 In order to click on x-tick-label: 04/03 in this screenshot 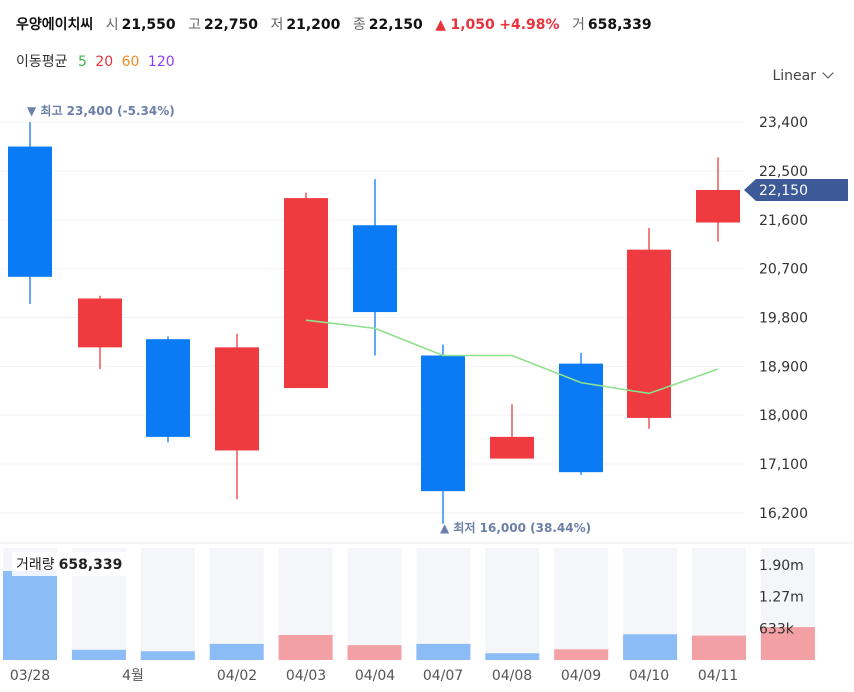, I will do `click(306, 676)`.